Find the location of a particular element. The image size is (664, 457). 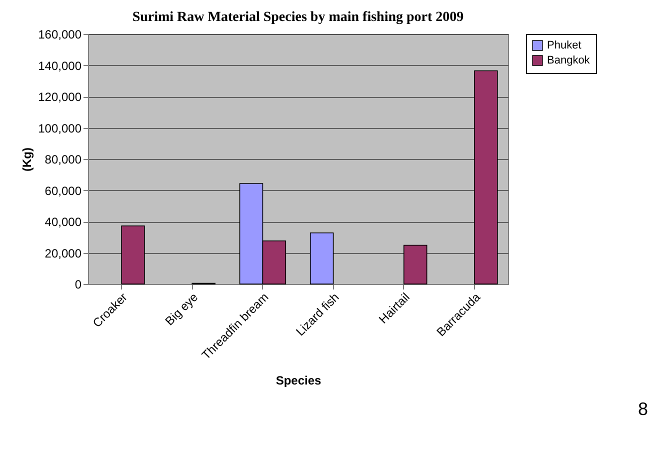

y-tick-label: 60,000 is located at coordinates (63, 191).